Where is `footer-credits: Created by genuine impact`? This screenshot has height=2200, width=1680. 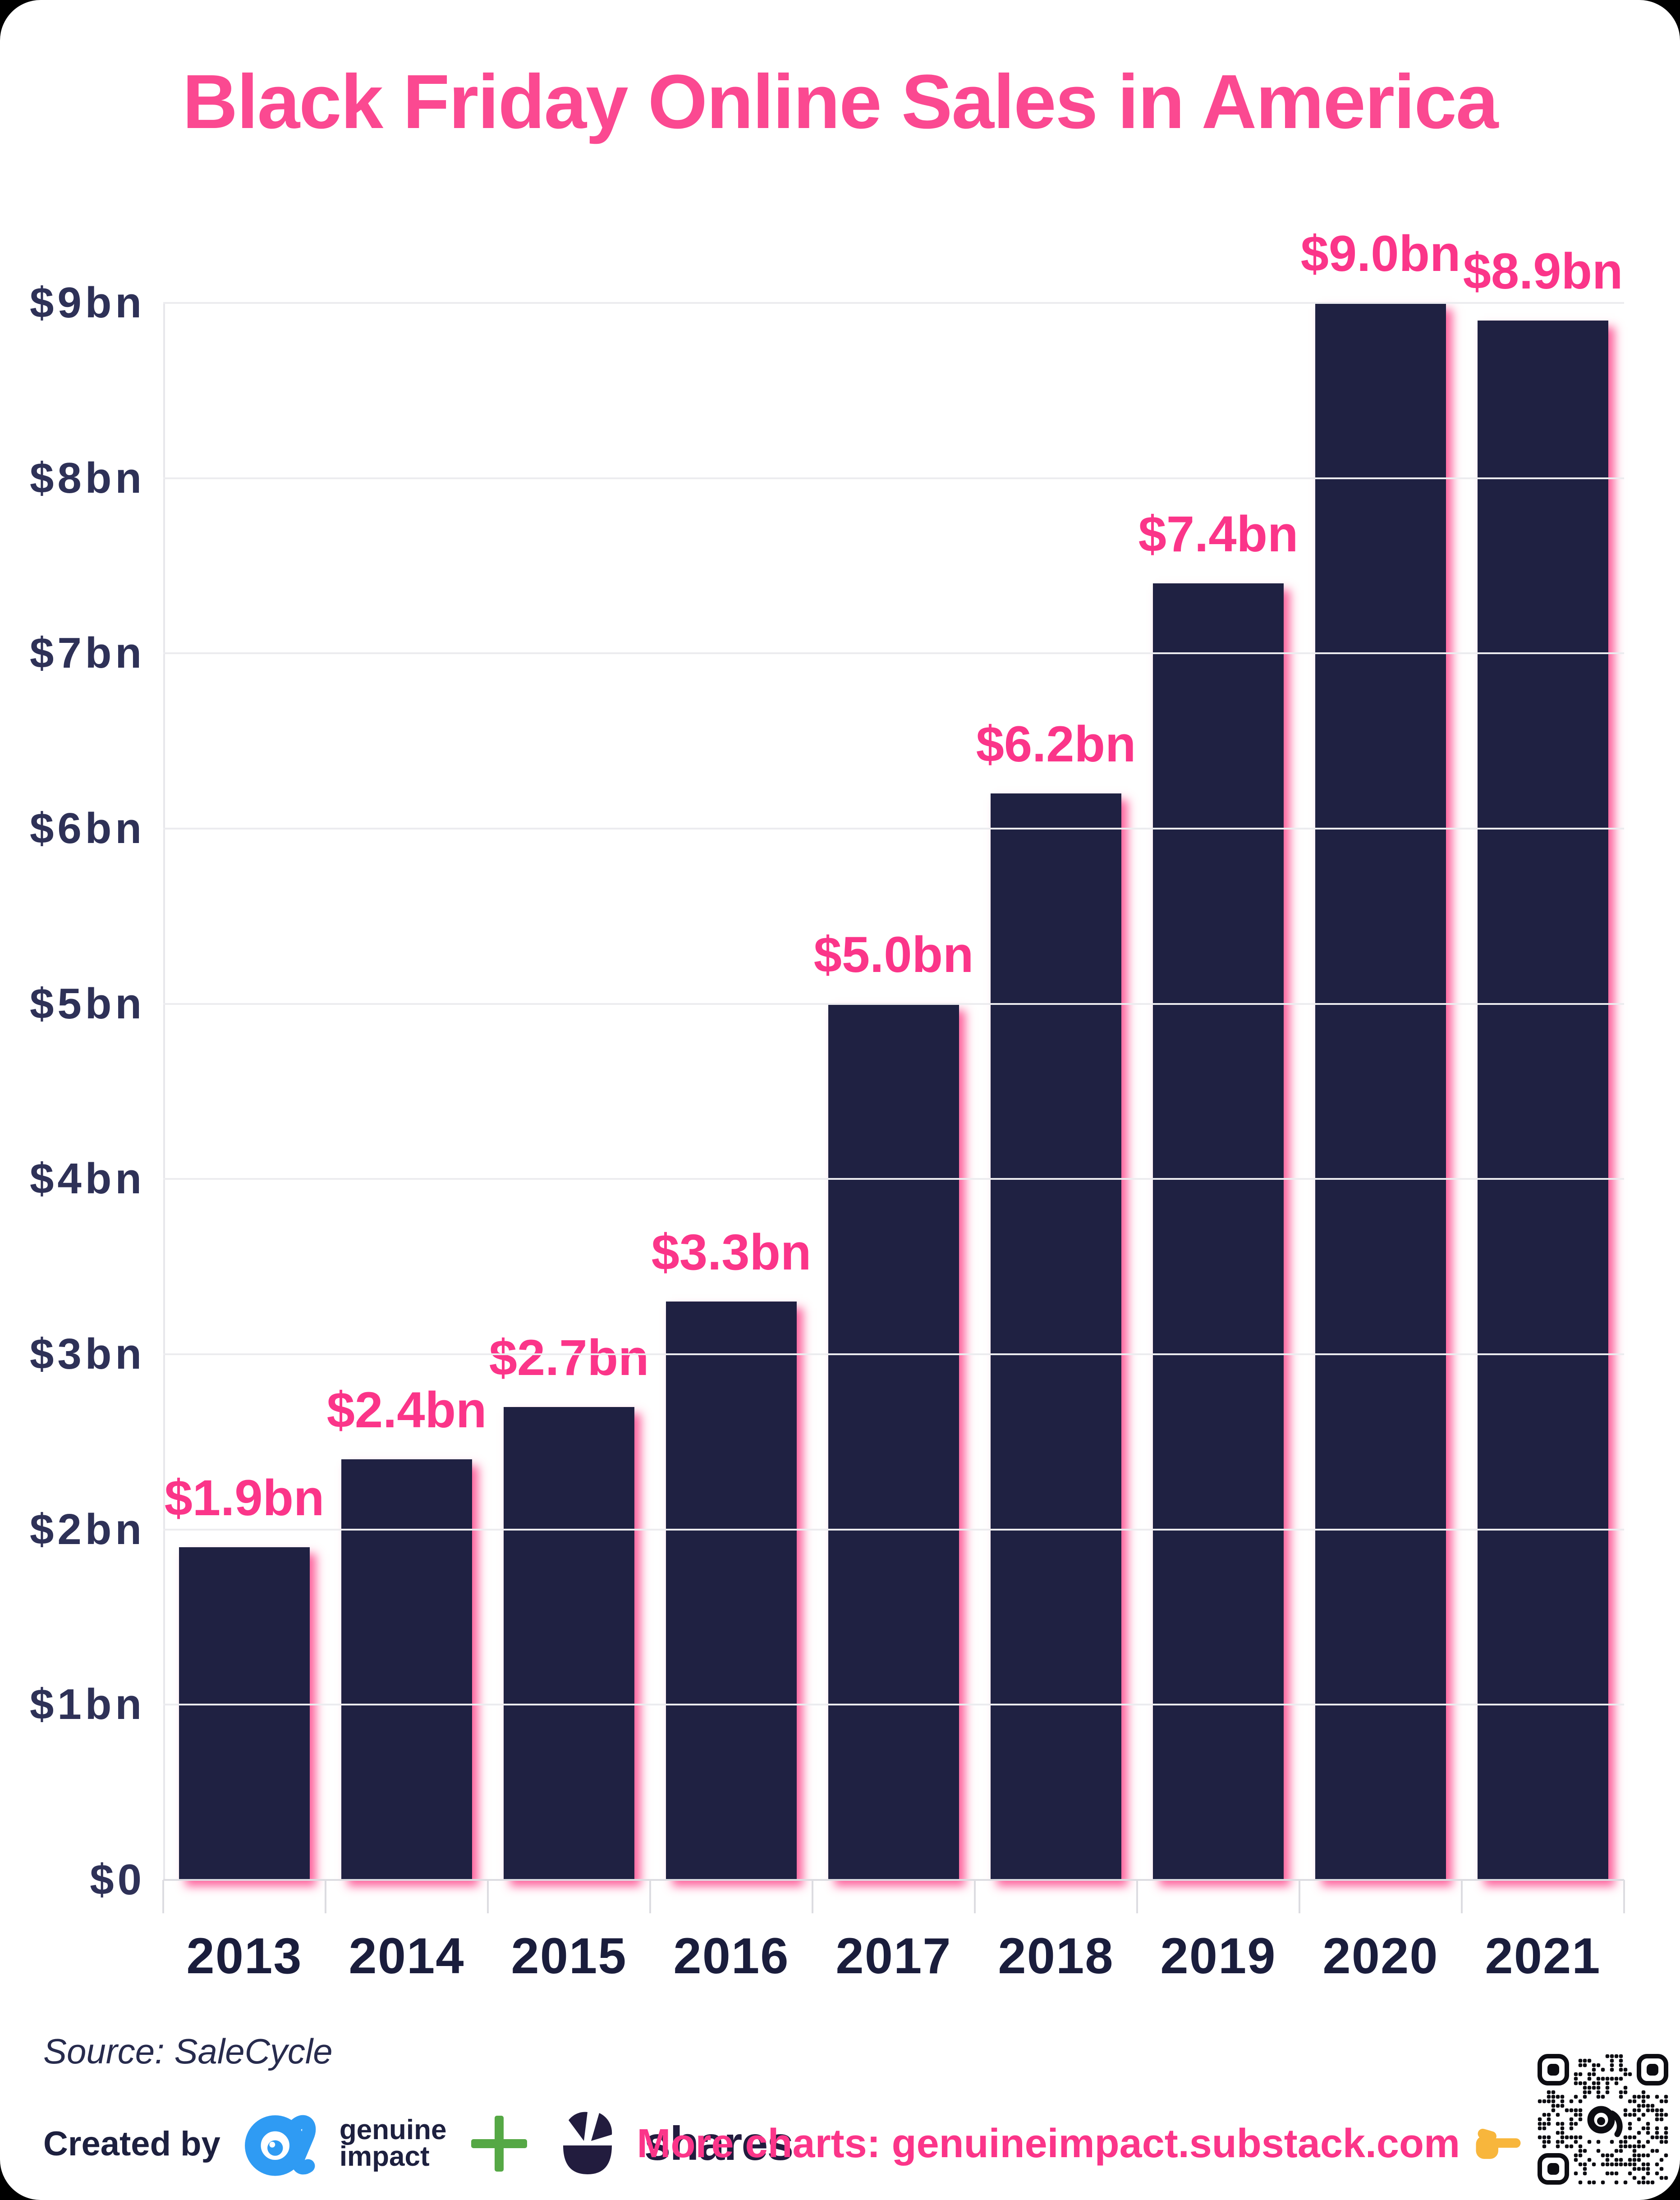
footer-credits: Created by genuine impact is located at coordinates (419, 2143).